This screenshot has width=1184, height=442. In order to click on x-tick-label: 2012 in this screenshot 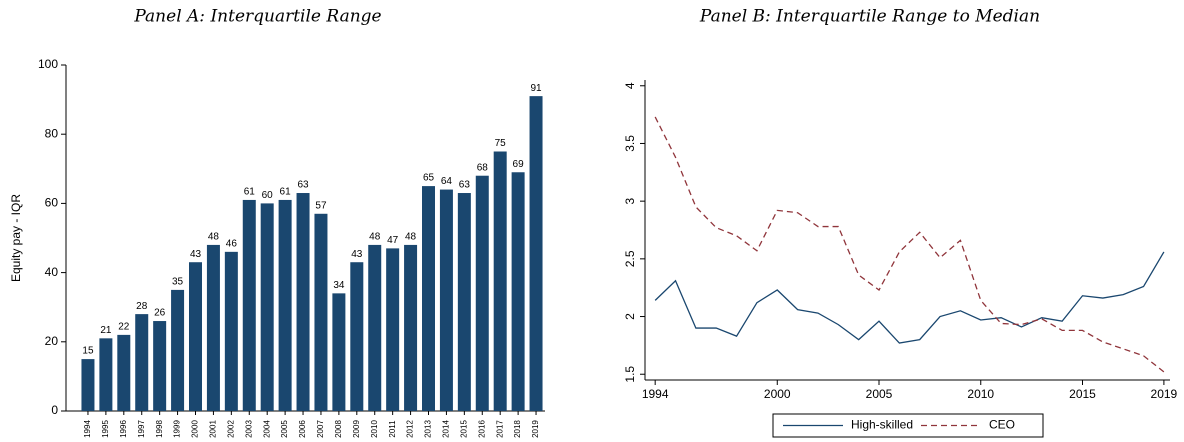, I will do `click(410, 429)`.